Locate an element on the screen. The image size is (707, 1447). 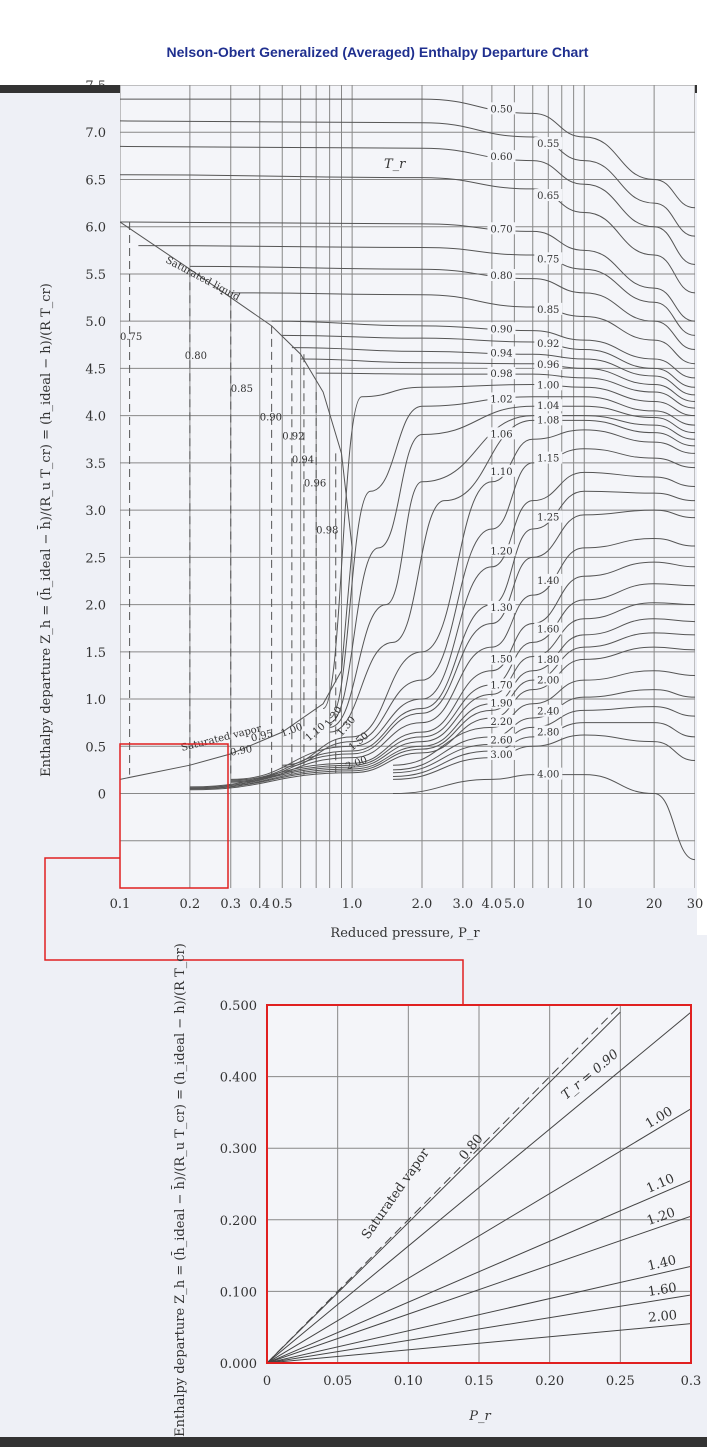
tr-curve-label: 2.60 is located at coordinates (501, 740).